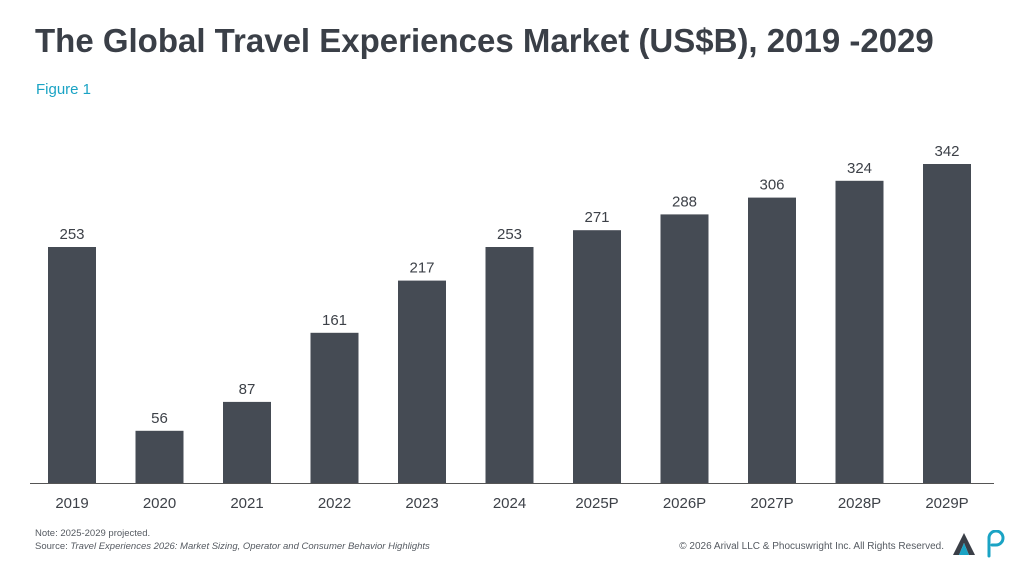 This screenshot has width=1024, height=583. Describe the element at coordinates (64, 89) in the screenshot. I see `figure-label: Figure 1` at that location.